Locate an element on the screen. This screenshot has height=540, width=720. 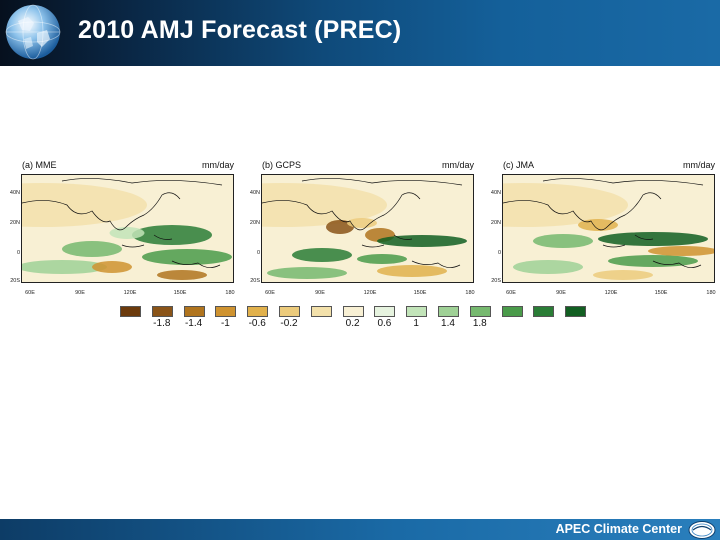
map-panel-mme: (a) MME mm/day 40N 20N 0 20S 60E 90E 120E 150E 180 is located at coordinates (120, 230).